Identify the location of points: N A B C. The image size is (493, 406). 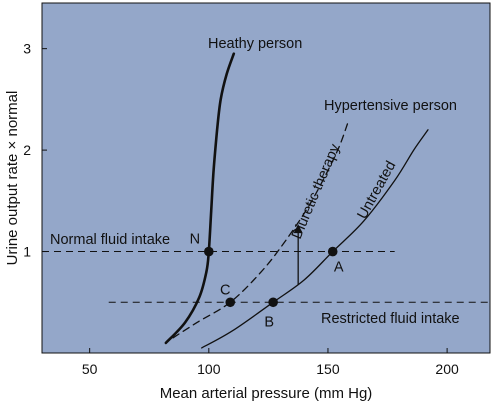
(267, 281).